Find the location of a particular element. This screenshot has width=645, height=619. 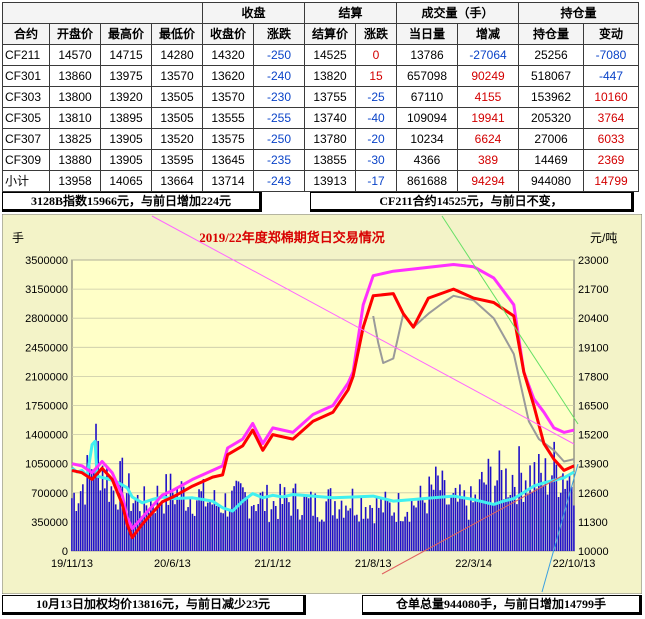

y-left-tick-label: 0 is located at coordinates (65, 552).